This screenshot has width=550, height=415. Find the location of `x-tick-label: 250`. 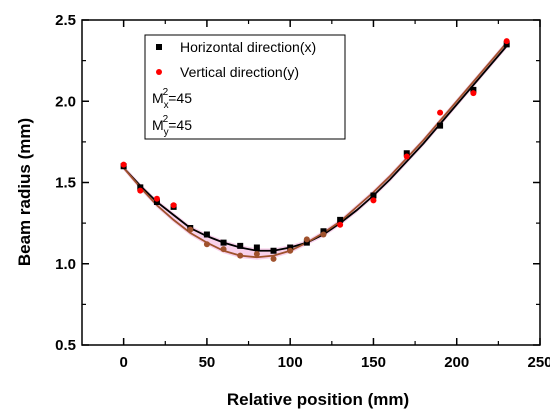

x-tick-label: 250 is located at coordinates (538, 362).